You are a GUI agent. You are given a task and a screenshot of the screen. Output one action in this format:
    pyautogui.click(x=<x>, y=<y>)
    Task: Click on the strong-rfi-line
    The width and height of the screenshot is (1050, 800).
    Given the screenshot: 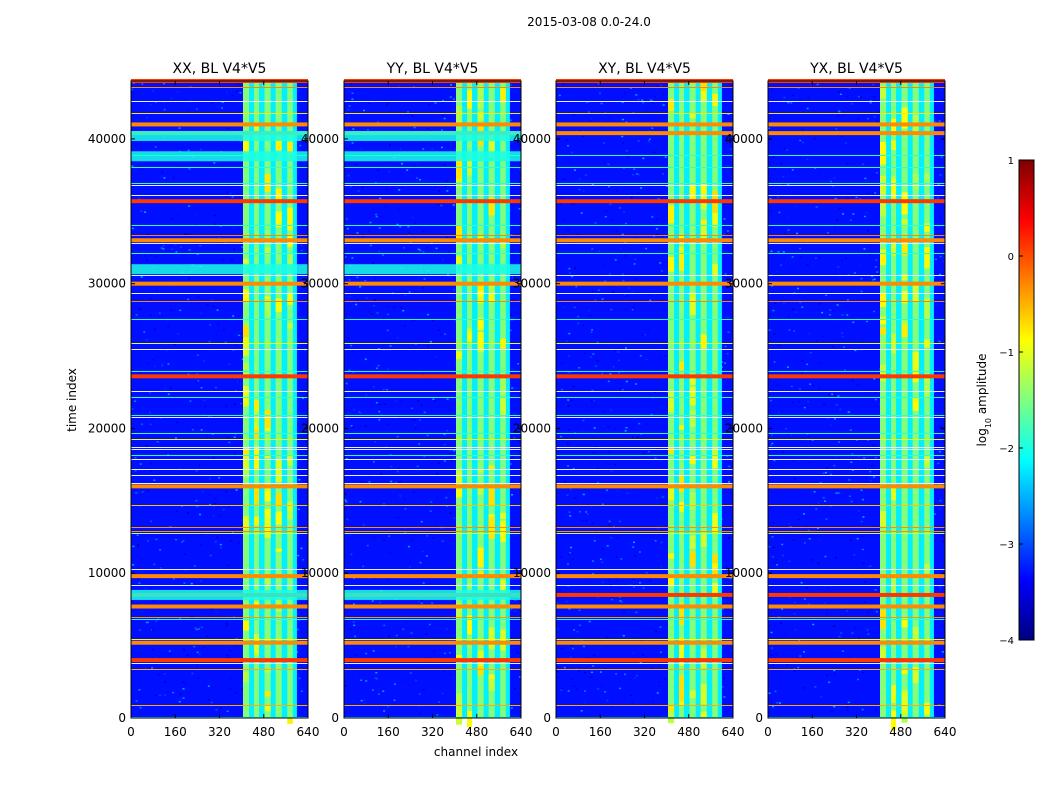 What is the action you would take?
    pyautogui.click(x=856, y=486)
    